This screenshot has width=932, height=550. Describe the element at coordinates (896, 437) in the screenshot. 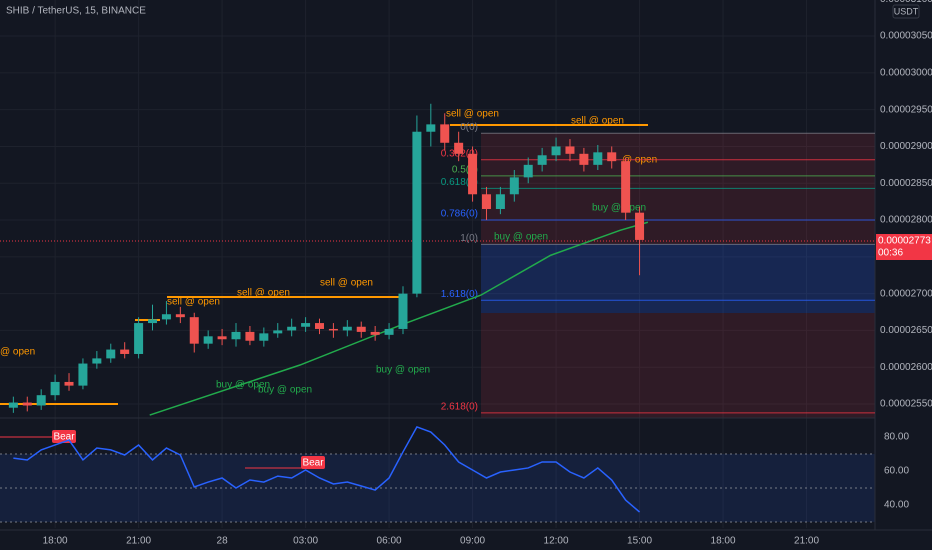

I see `y-tick-label: 80.00` at that location.